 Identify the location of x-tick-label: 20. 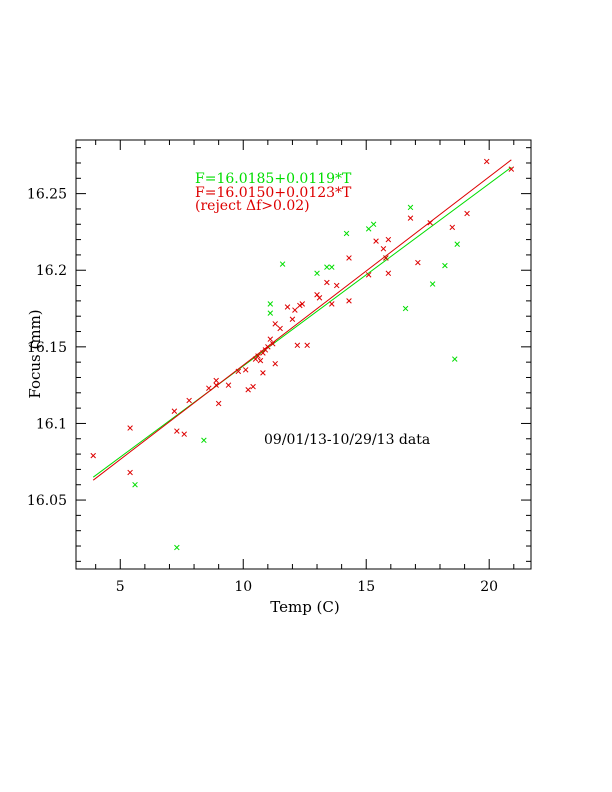
(489, 587).